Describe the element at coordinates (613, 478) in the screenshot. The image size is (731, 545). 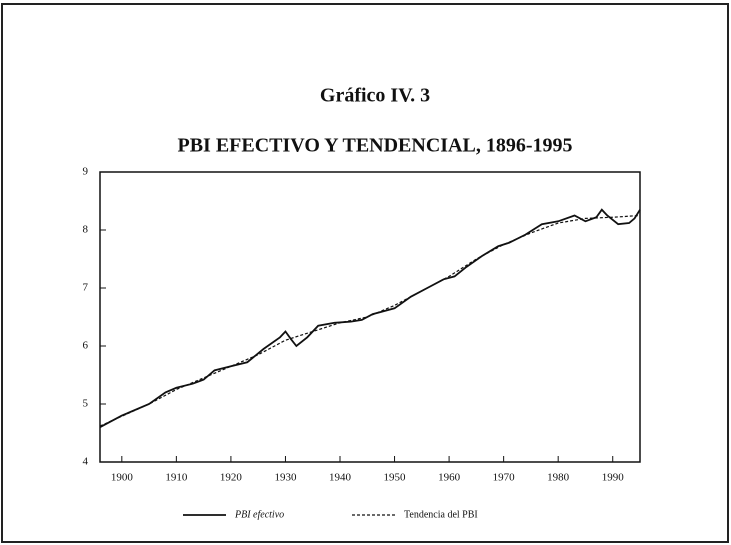
I see `x-tick-label: 1990` at that location.